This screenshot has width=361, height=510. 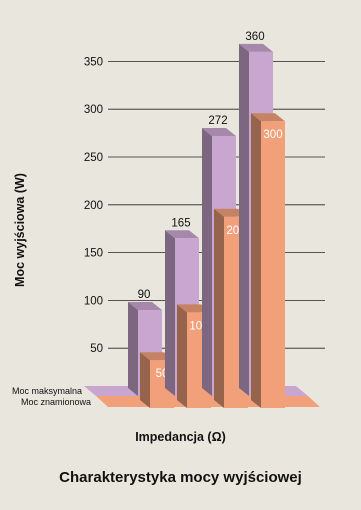 I want to click on data-label-max: 90, so click(x=144, y=295).